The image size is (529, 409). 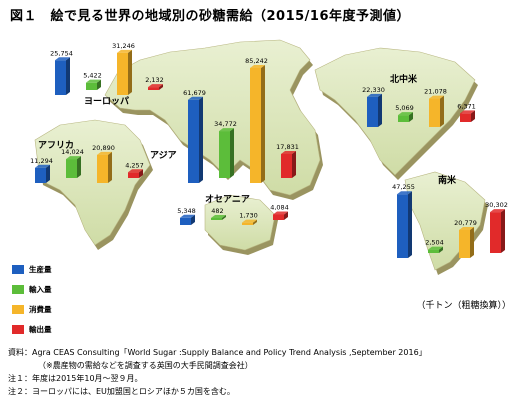 I want to click on value-label-asia-production: 61,679, so click(x=194, y=93).